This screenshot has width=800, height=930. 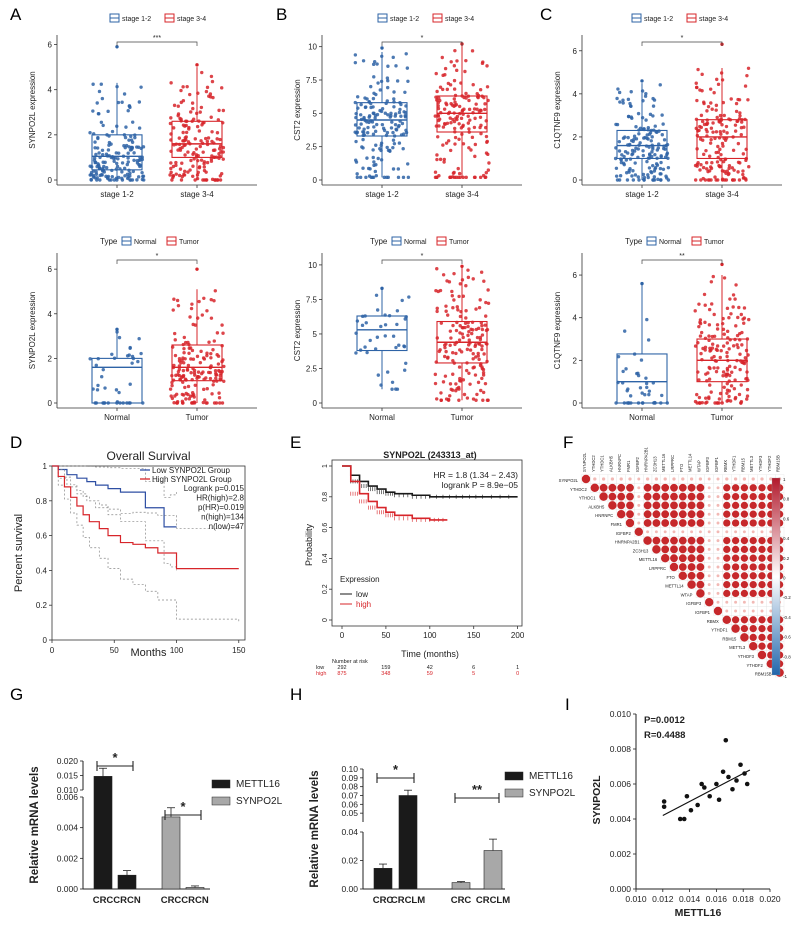 What do you see at coordinates (514, 776) in the screenshot?
I see `legend-swatch` at bounding box center [514, 776].